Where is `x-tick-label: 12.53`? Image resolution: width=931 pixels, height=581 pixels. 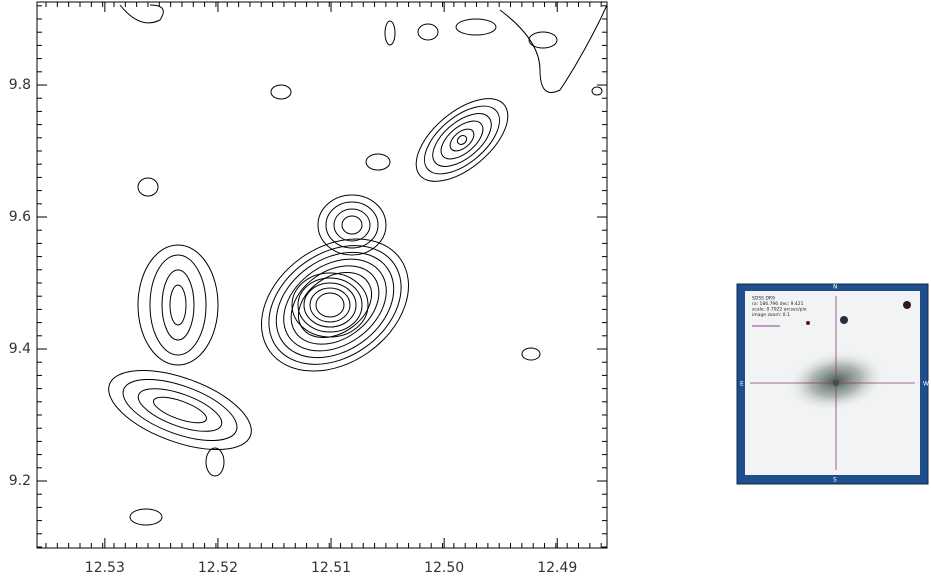 x-tick-label: 12.53 is located at coordinates (105, 568).